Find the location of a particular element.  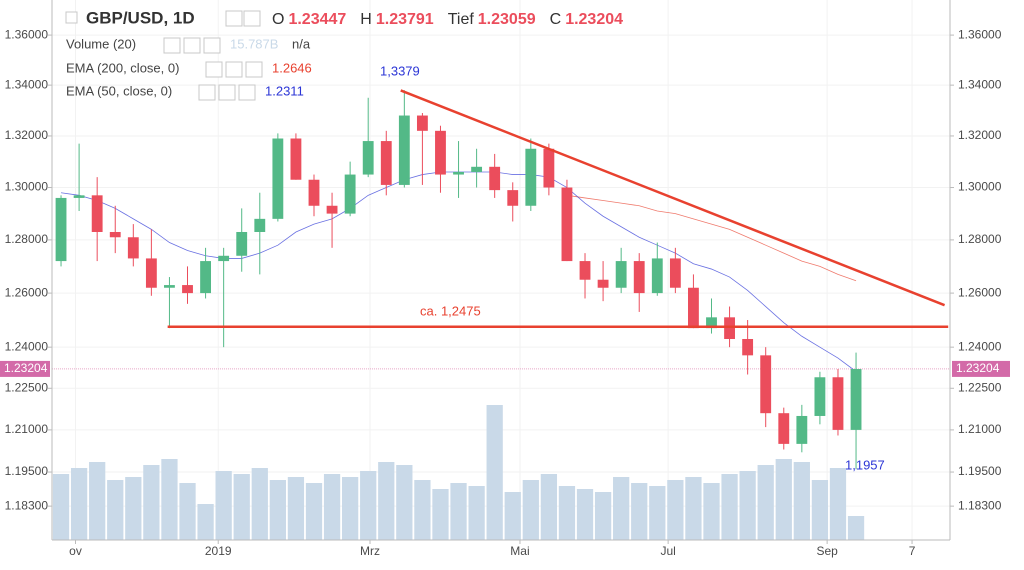

symbol: GBP/USD, 1D is located at coordinates (140, 17).